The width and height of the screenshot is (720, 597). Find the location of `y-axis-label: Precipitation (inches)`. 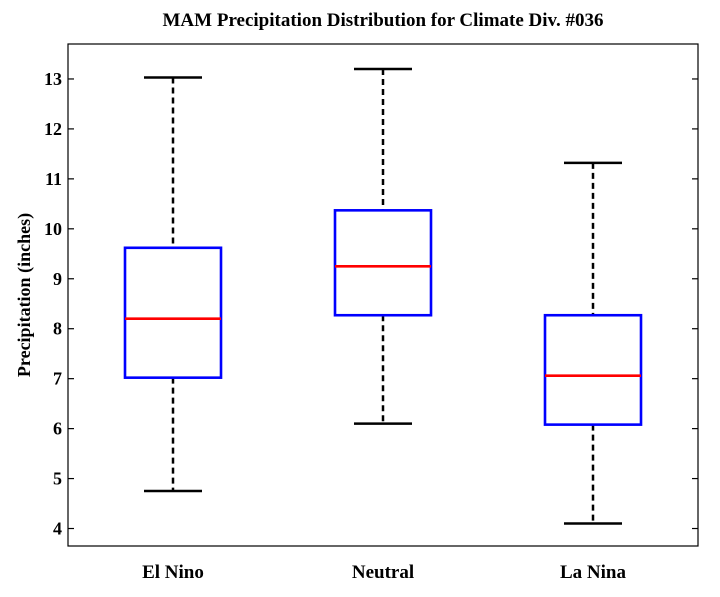

y-axis-label: Precipitation (inches) is located at coordinates (24, 295).